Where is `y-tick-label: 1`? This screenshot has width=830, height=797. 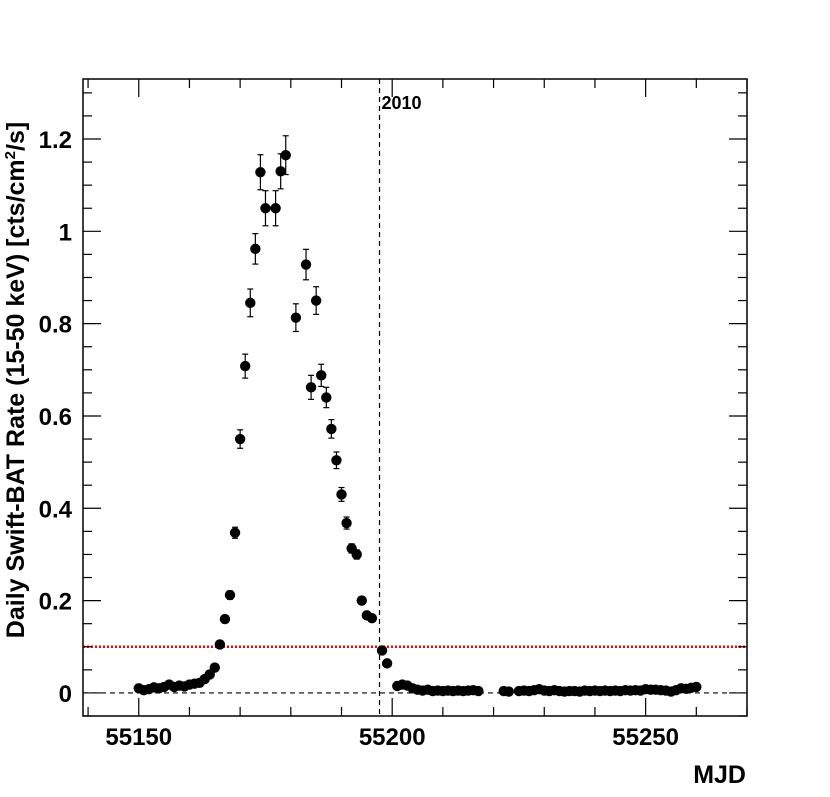 y-tick-label: 1 is located at coordinates (65, 232).